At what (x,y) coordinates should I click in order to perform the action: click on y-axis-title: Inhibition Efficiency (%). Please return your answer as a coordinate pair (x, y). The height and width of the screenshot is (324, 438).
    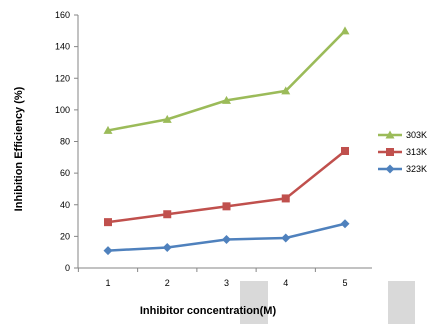
    Looking at the image, I should click on (19, 148).